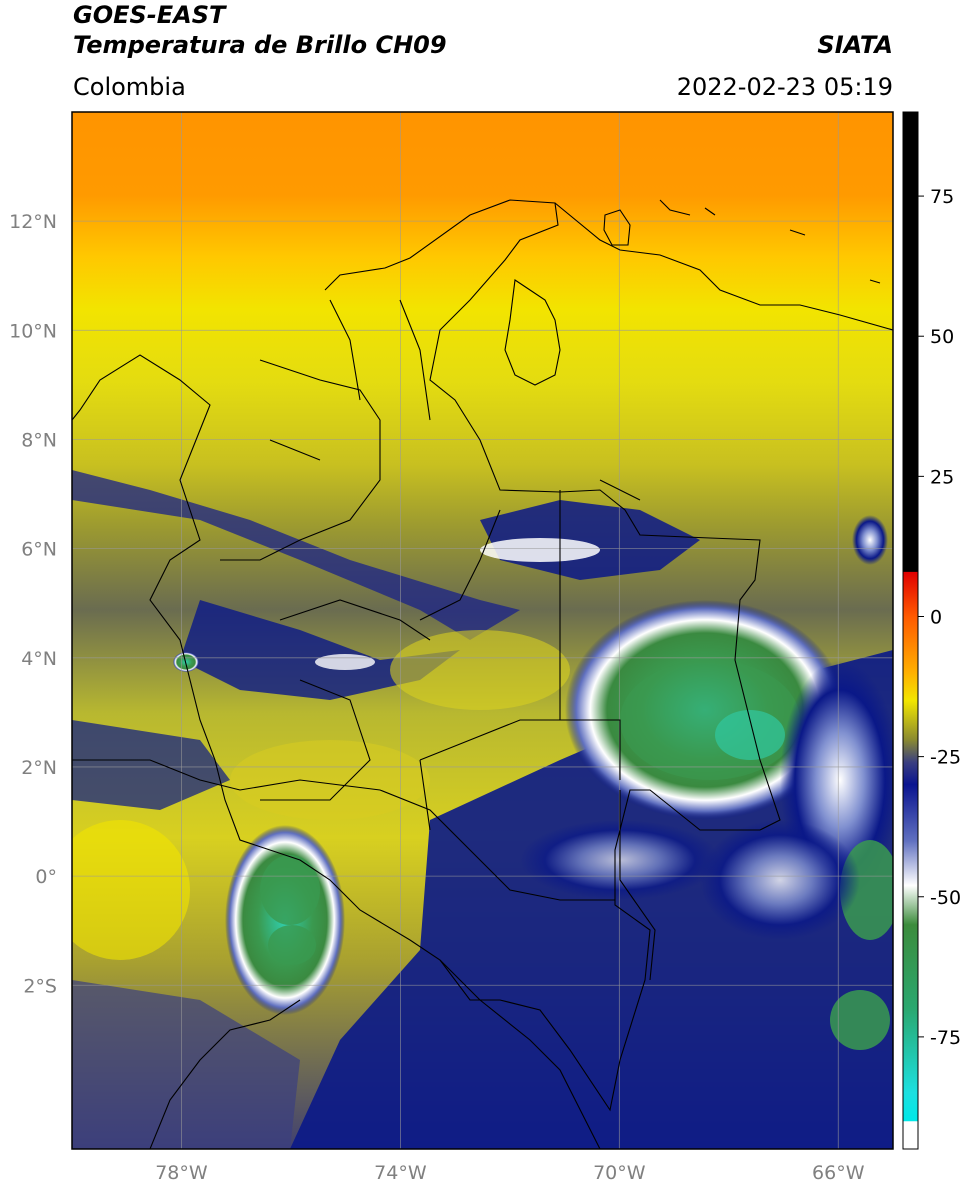 This screenshot has height=1190, width=966. I want to click on lon-tick-label: 66°W, so click(838, 1173).